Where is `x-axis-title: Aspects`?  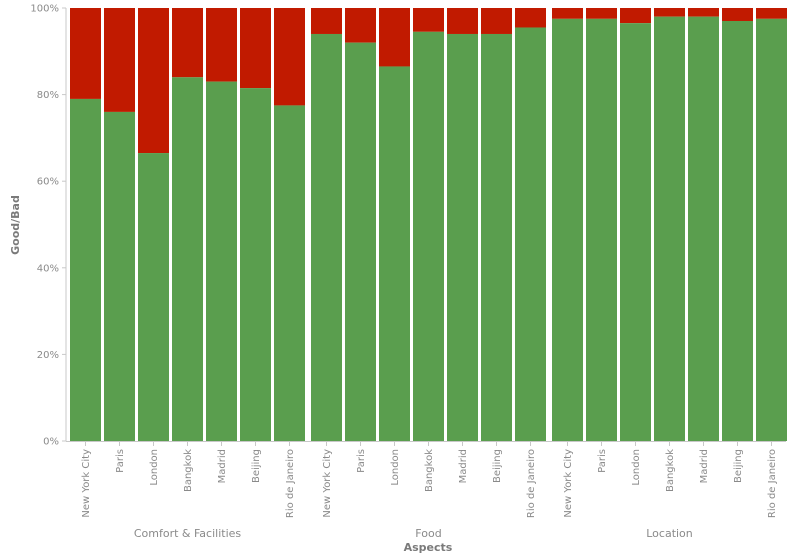
x-axis-title: Aspects is located at coordinates (428, 547).